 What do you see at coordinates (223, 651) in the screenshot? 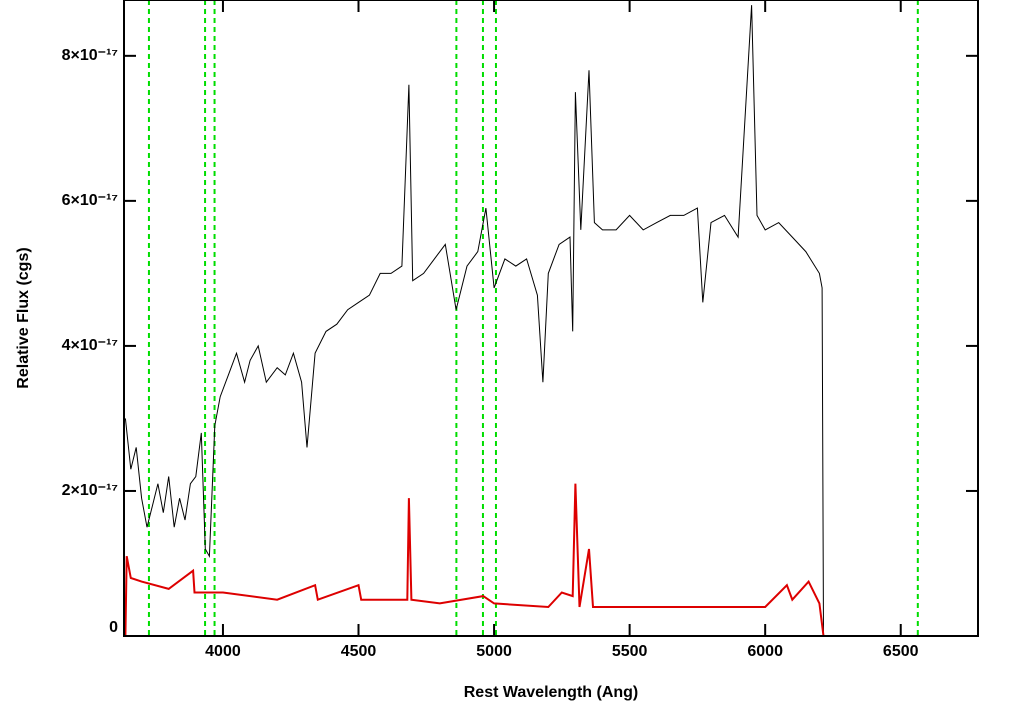
I see `x-tick-label: 4000` at bounding box center [223, 651].